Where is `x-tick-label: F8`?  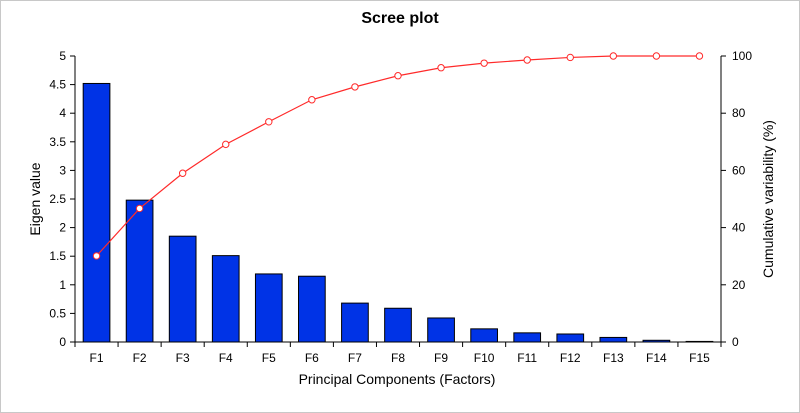
x-tick-label: F8 is located at coordinates (398, 358).